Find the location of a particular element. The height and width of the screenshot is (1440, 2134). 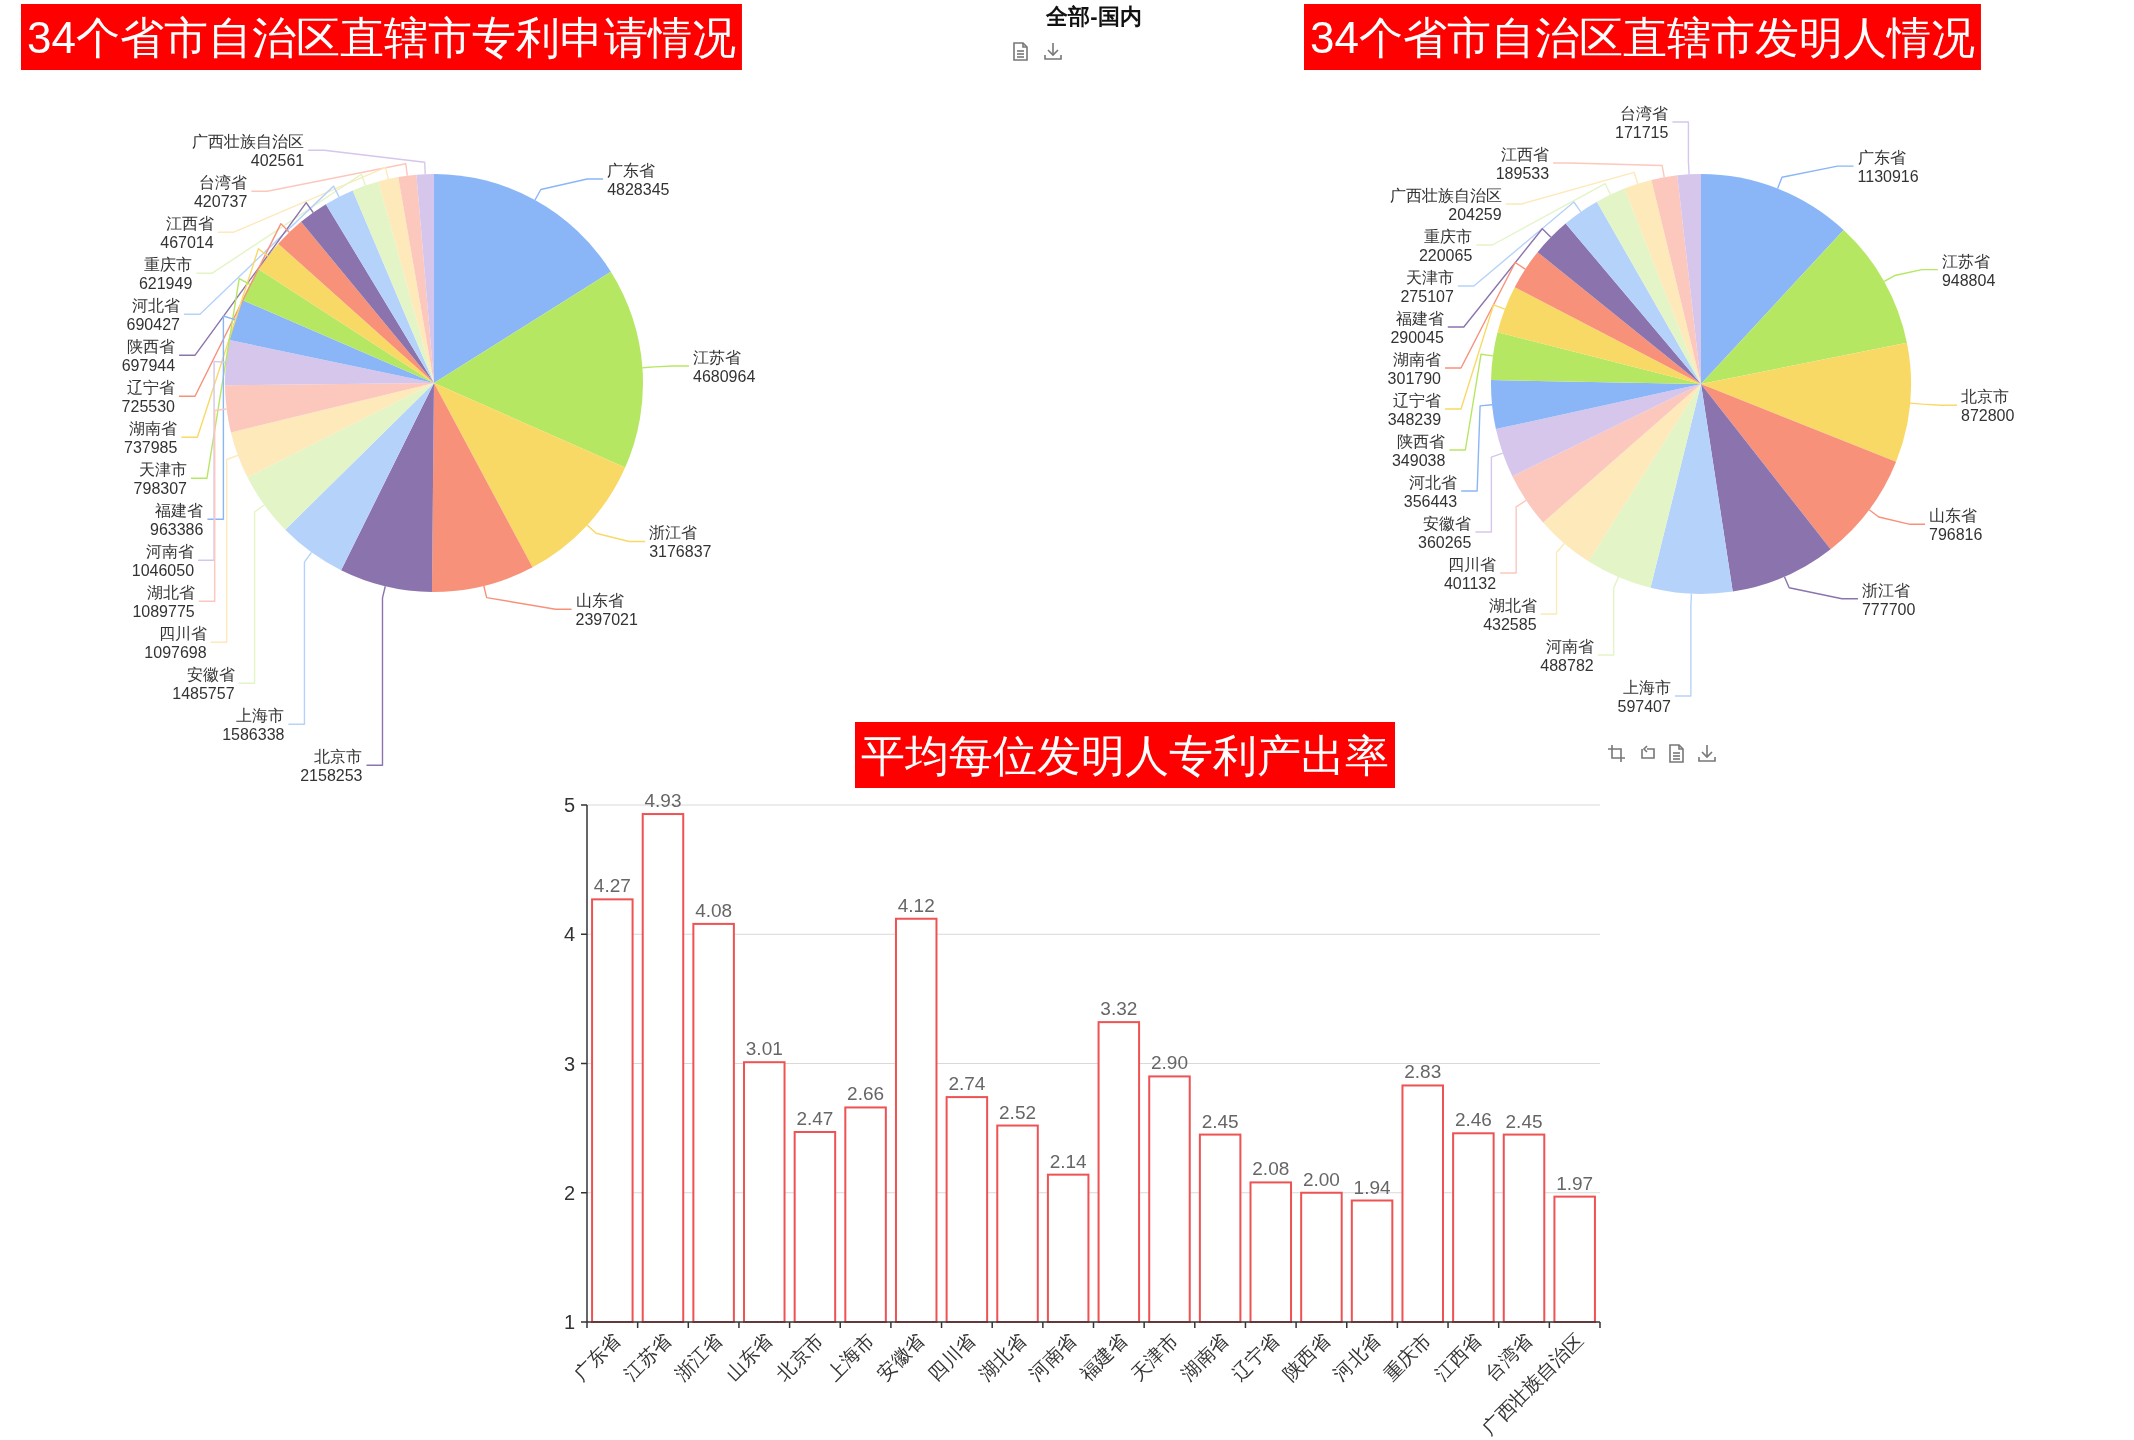

y-tick-label: 5 is located at coordinates (569, 805).